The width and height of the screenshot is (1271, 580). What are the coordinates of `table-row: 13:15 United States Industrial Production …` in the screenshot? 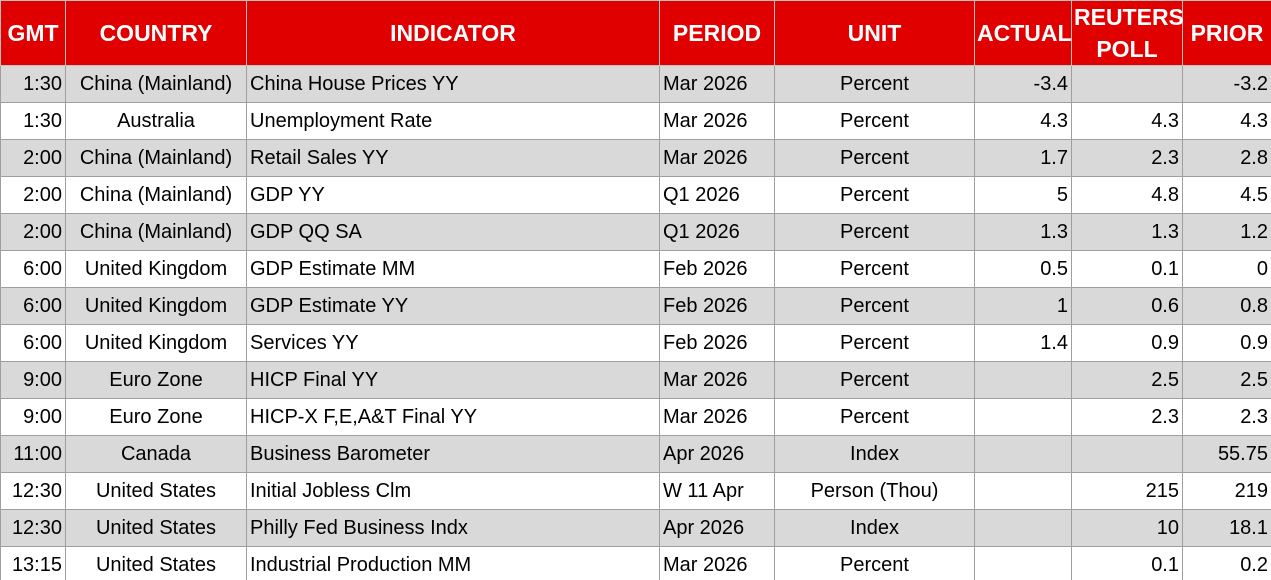 It's located at (635, 563).